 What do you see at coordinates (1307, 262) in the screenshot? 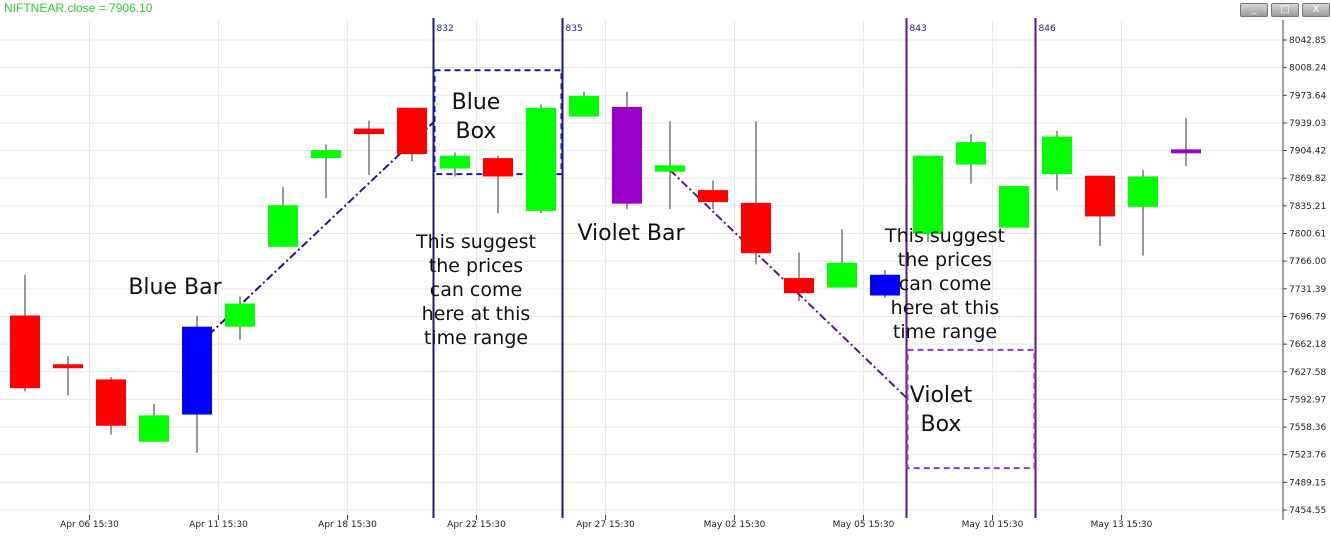
I see `y-tick-label: 7766.00` at bounding box center [1307, 262].